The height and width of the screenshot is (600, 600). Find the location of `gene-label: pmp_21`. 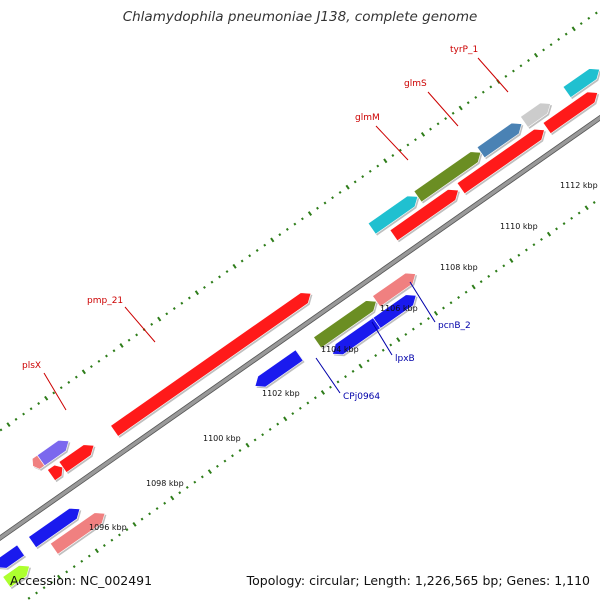

gene-label: pmp_21 is located at coordinates (105, 301).